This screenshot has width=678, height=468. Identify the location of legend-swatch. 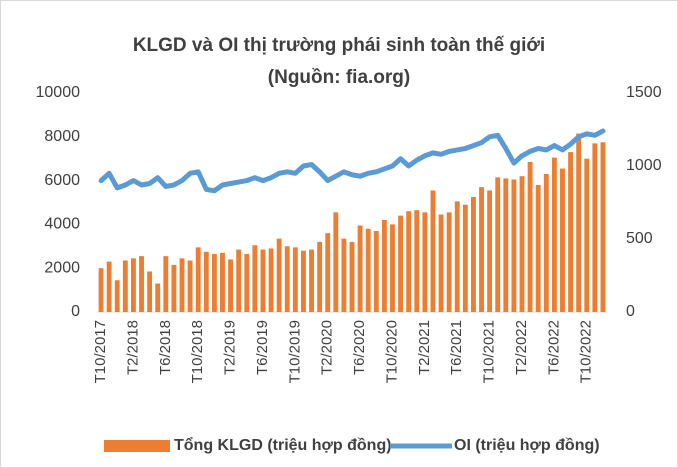
(137, 446).